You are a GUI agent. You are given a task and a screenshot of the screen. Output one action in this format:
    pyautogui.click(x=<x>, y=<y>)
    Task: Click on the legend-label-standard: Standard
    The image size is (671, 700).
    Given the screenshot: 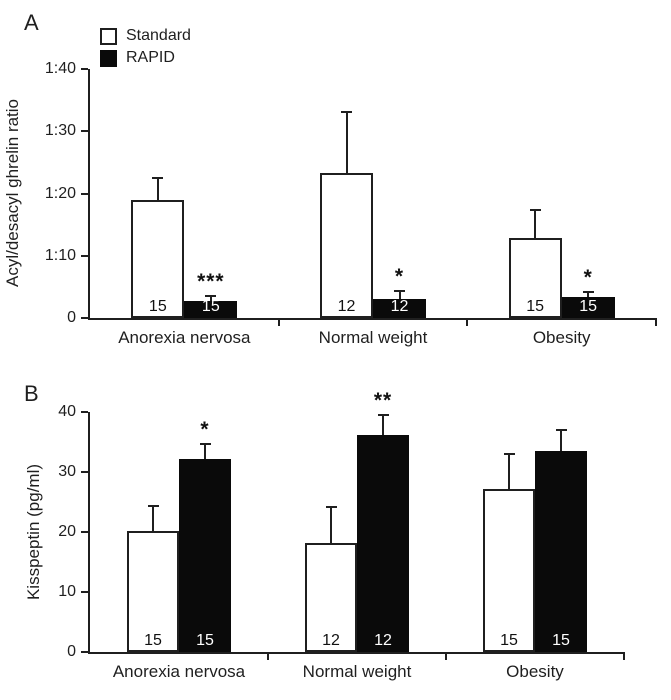 What is the action you would take?
    pyautogui.click(x=158, y=35)
    